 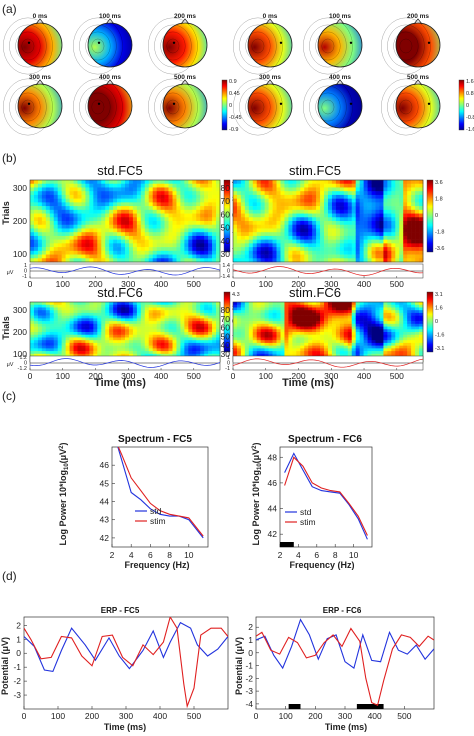 I want to click on colorbar-tick-label: 1.6, so click(x=439, y=309).